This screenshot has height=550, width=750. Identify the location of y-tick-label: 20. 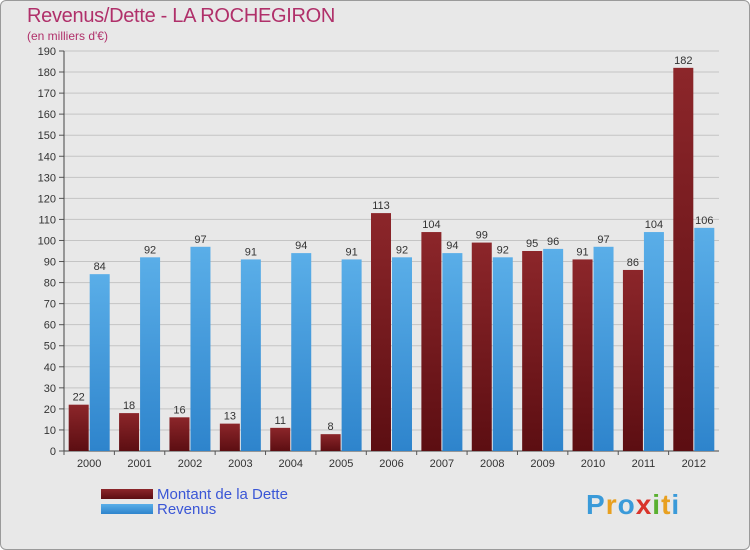
(50, 410).